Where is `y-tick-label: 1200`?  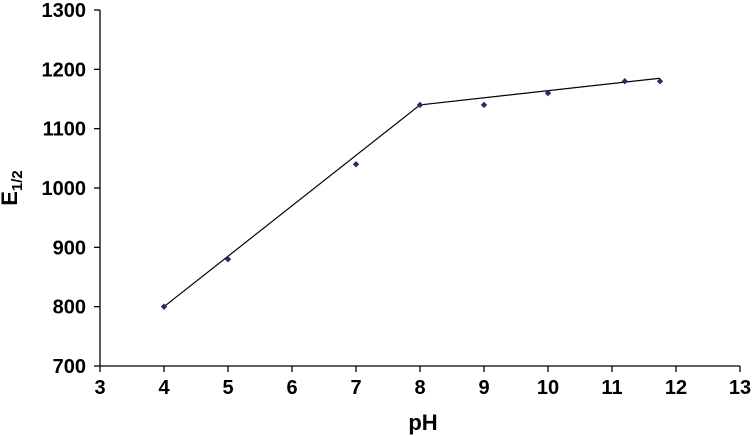 y-tick-label: 1200 is located at coordinates (64, 70).